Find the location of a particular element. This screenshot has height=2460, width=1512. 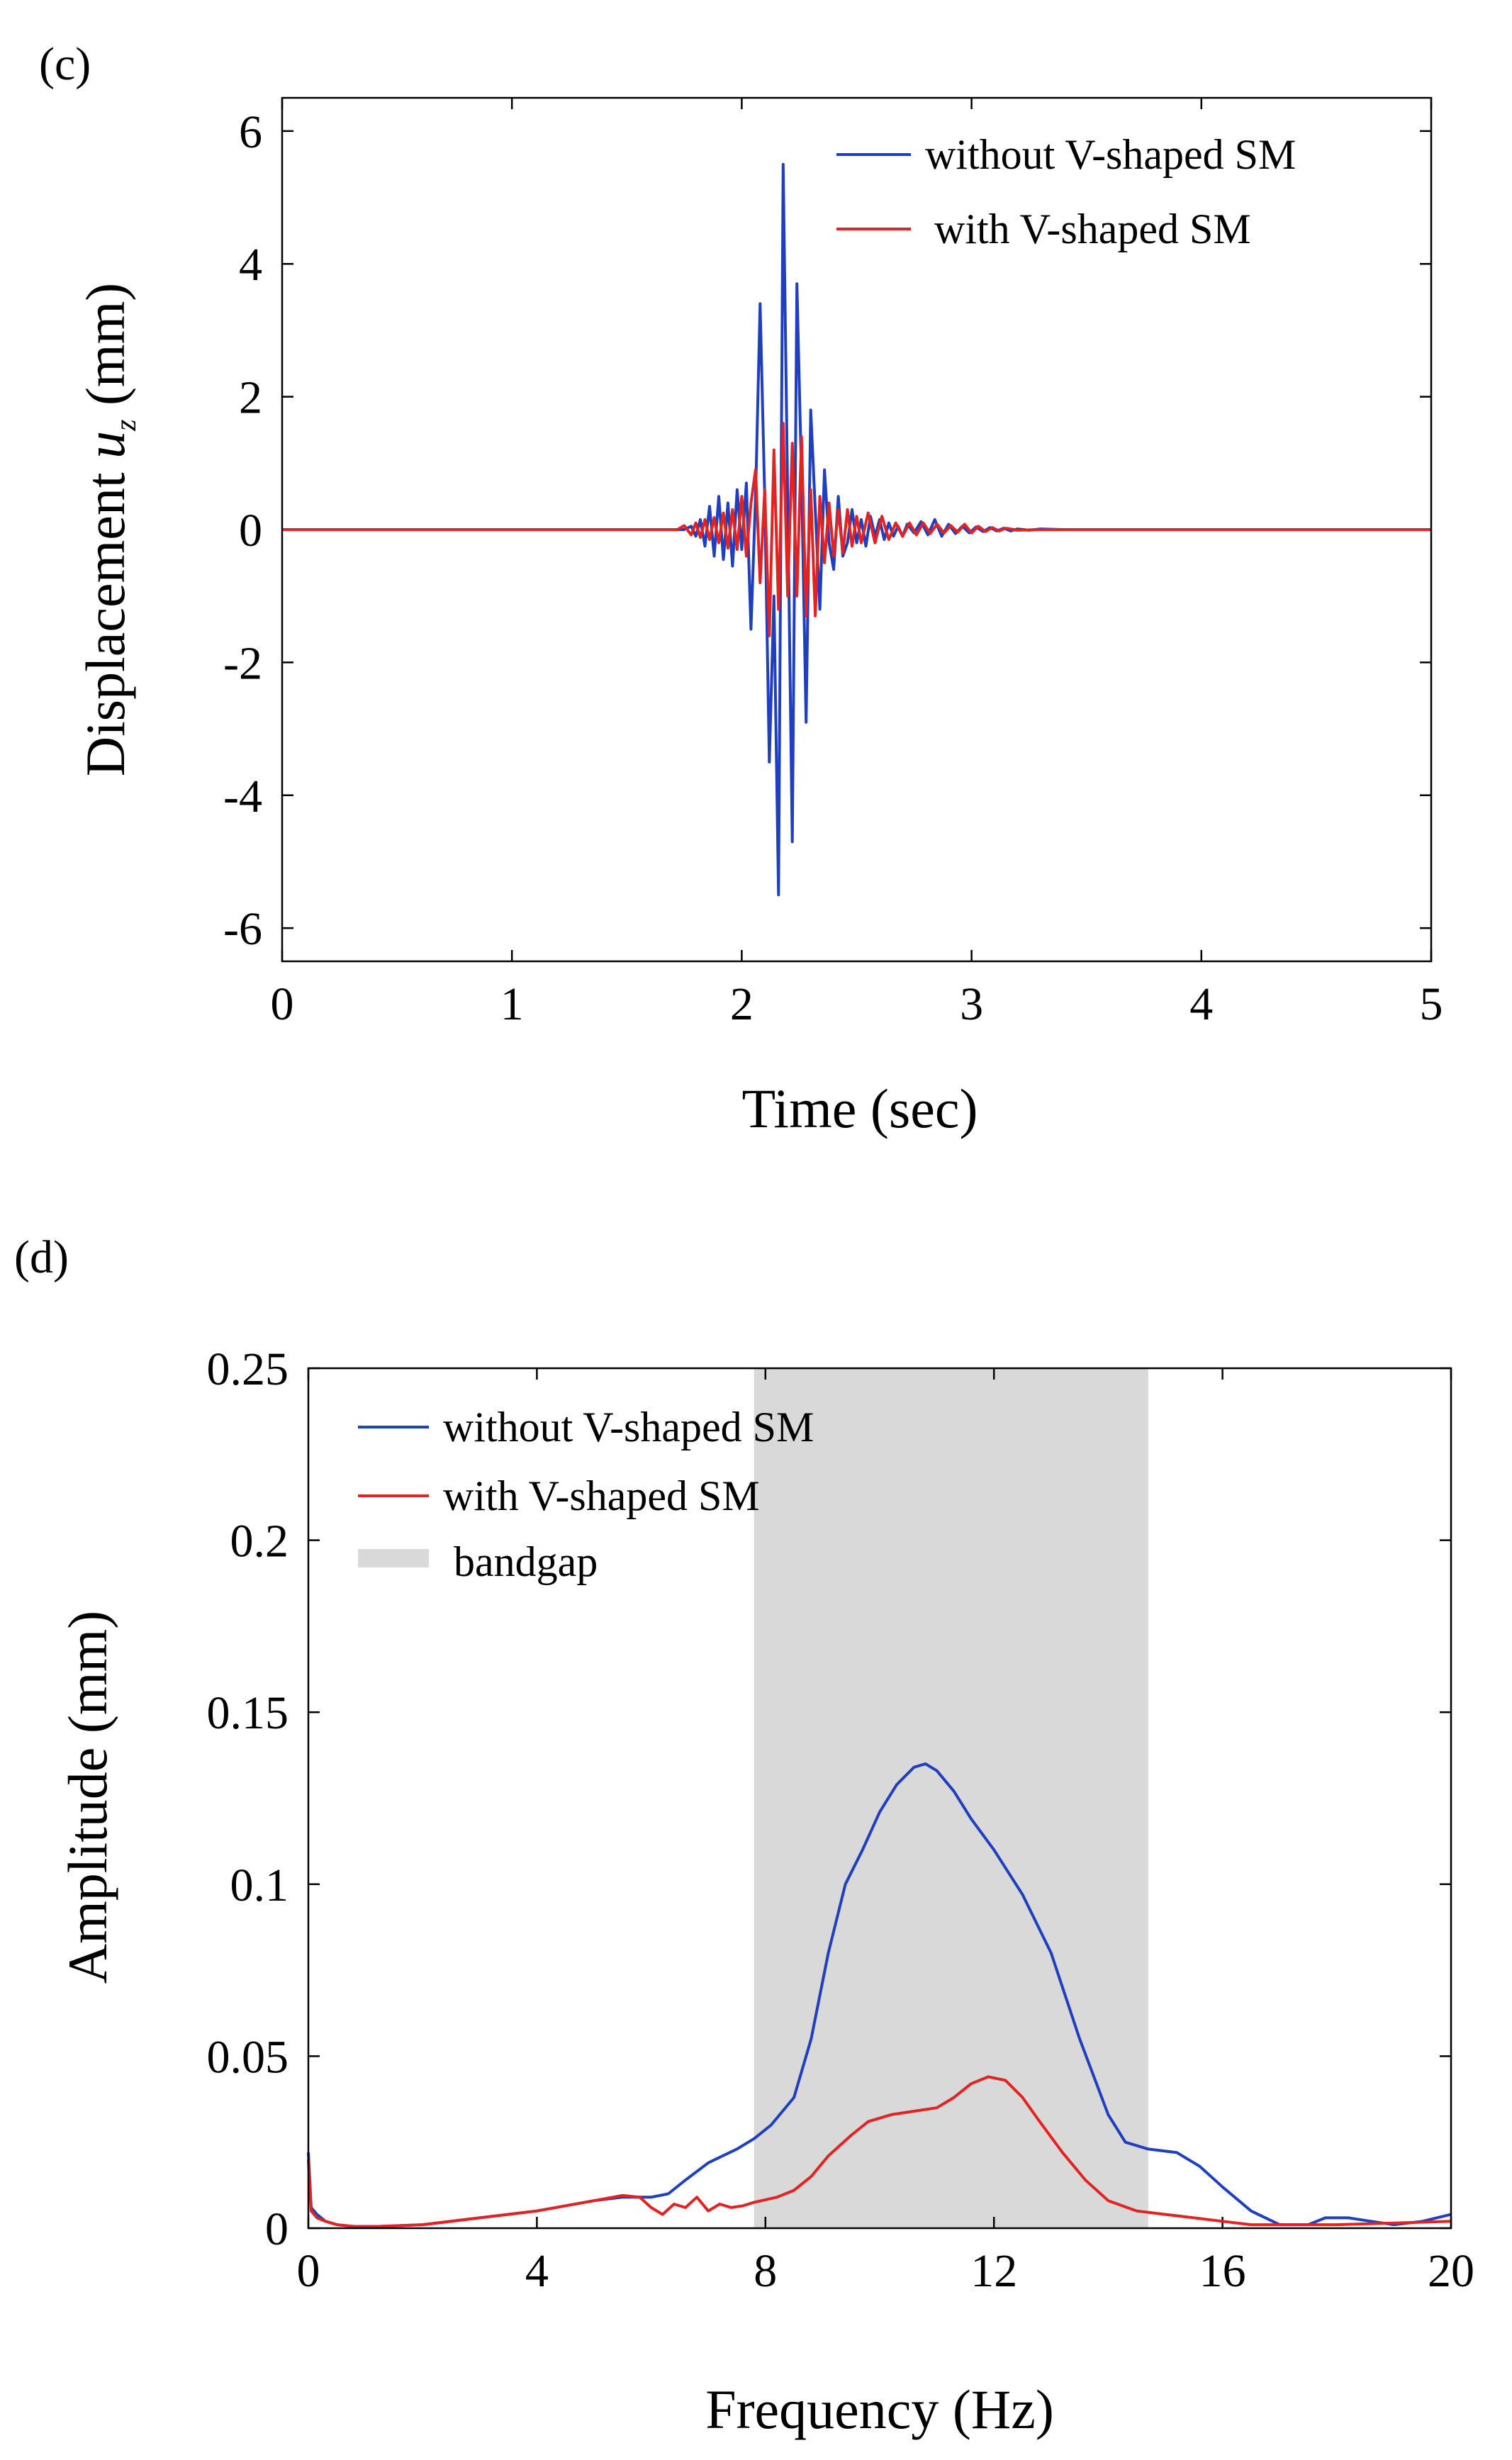

panel-c-y-tick-label: 4 is located at coordinates (251, 265).